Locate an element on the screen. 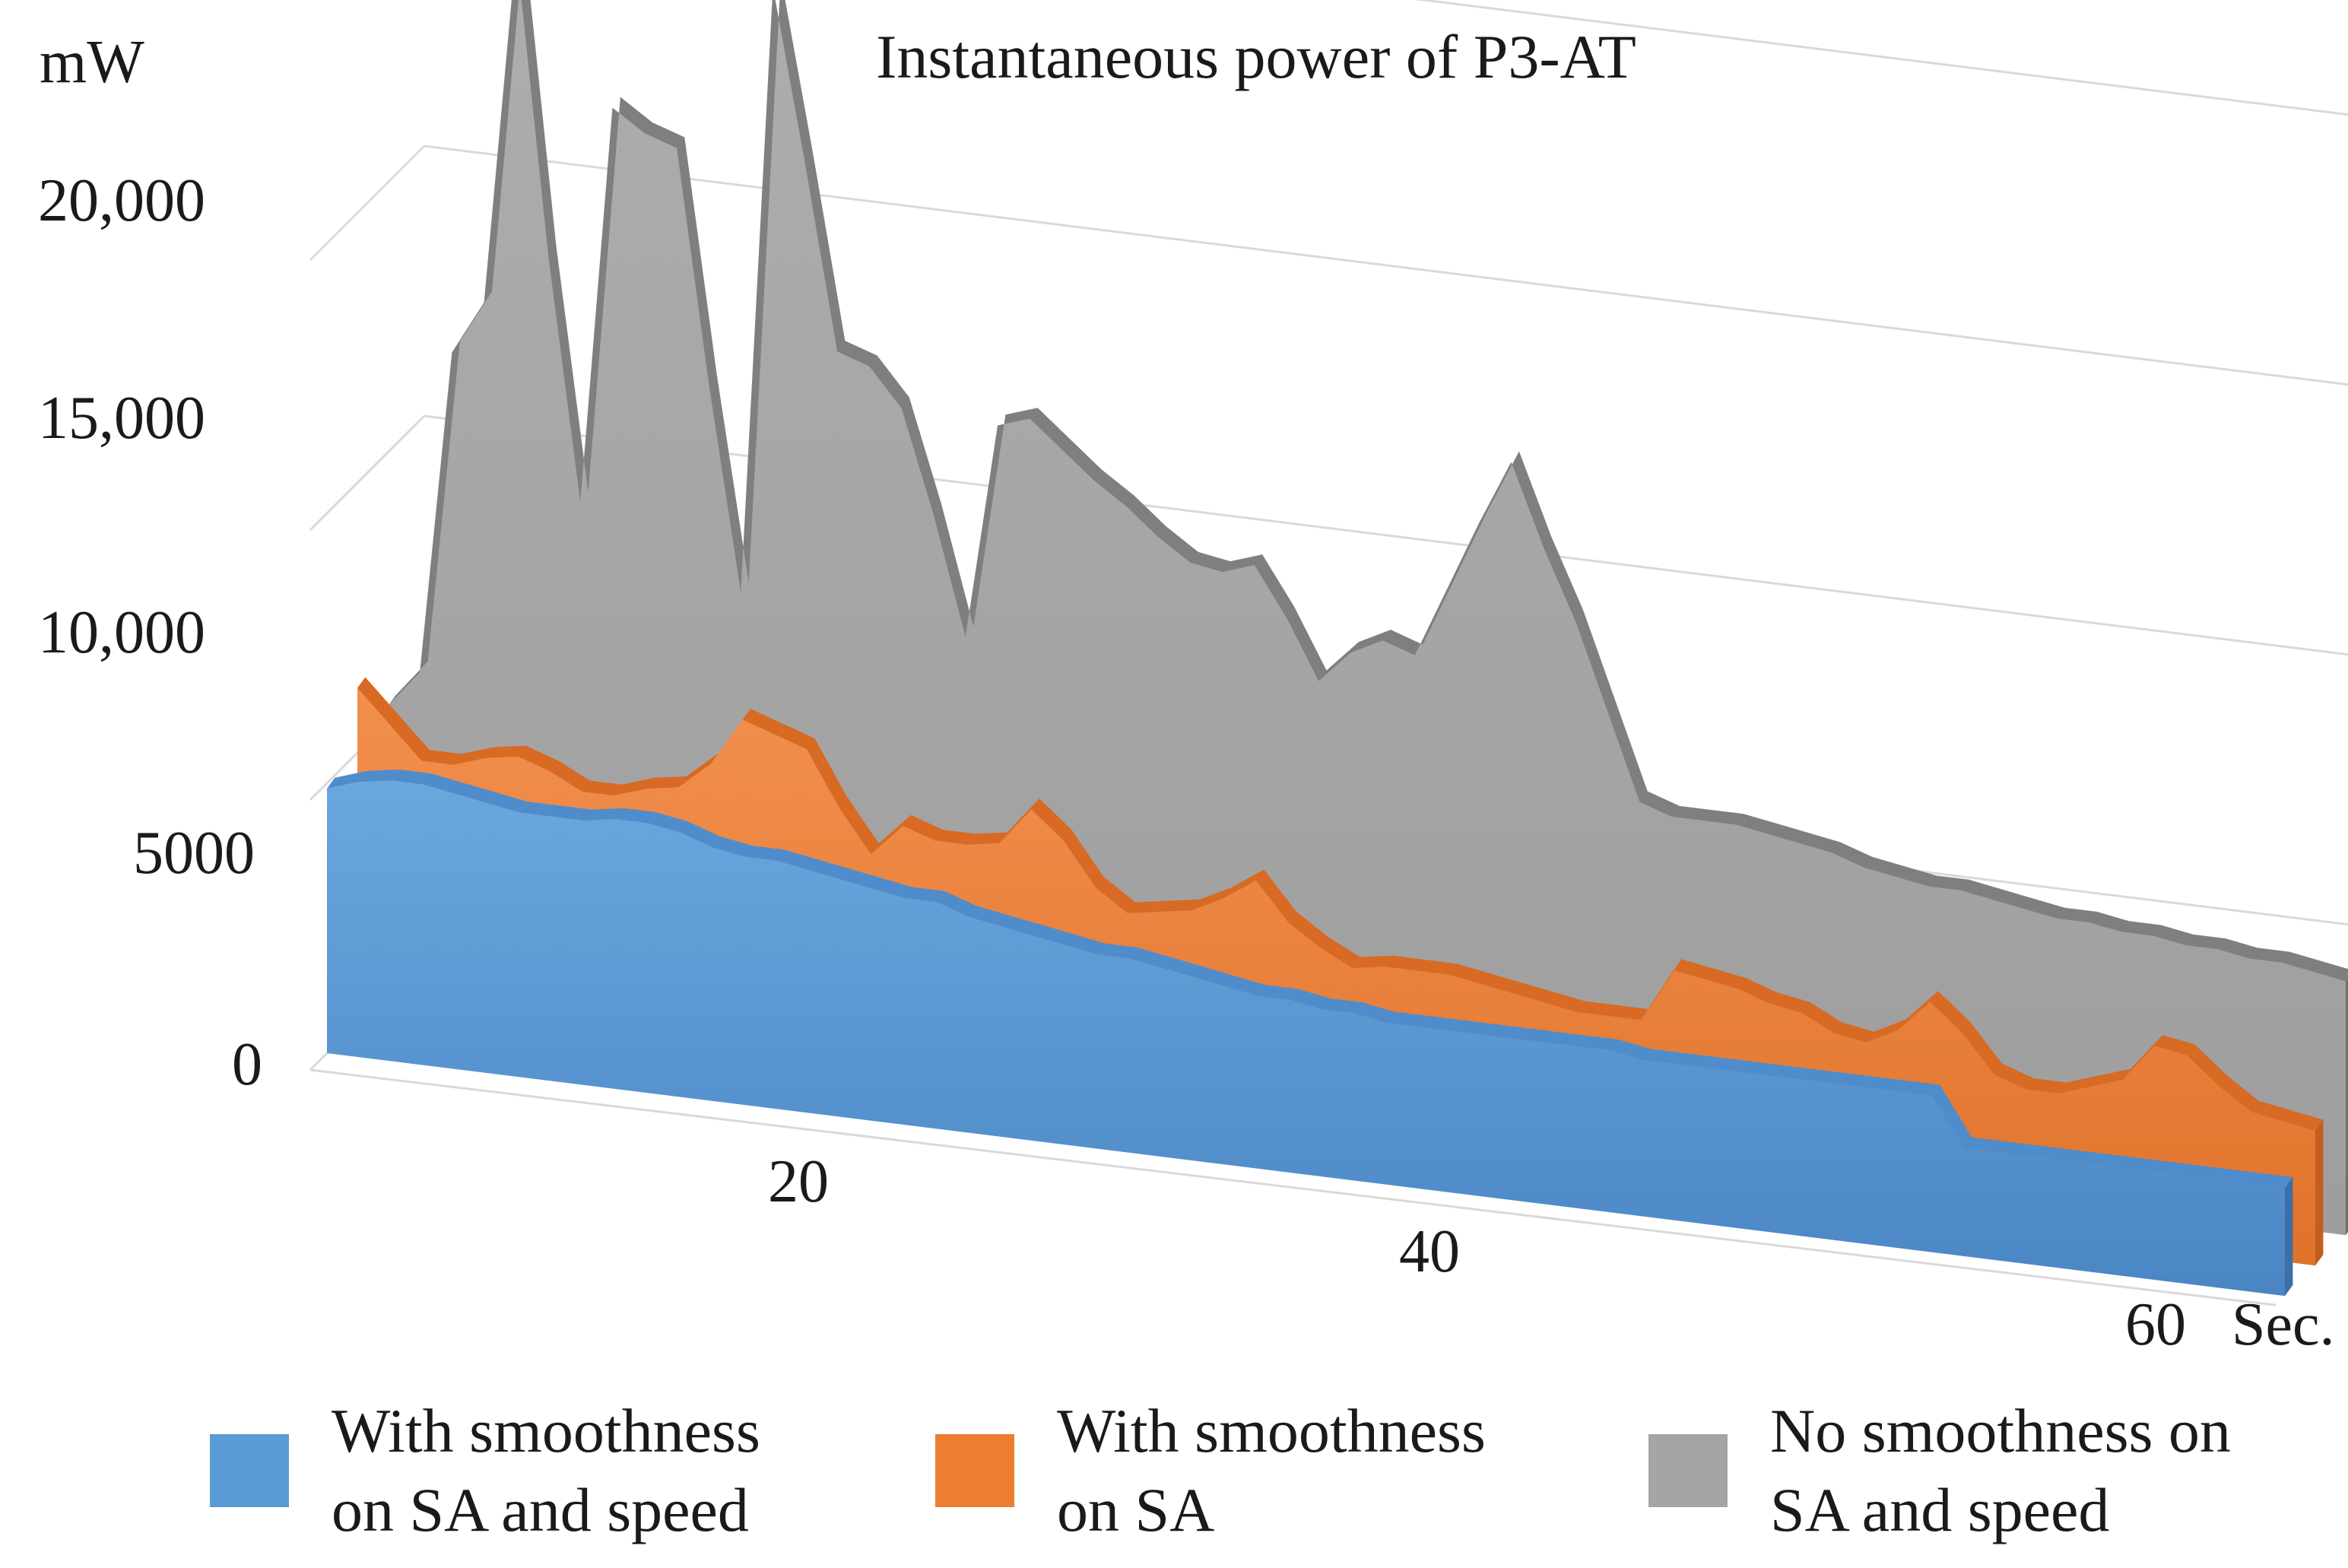  legend-item-orange: With smoothness on SA is located at coordinates (1210, 1471).